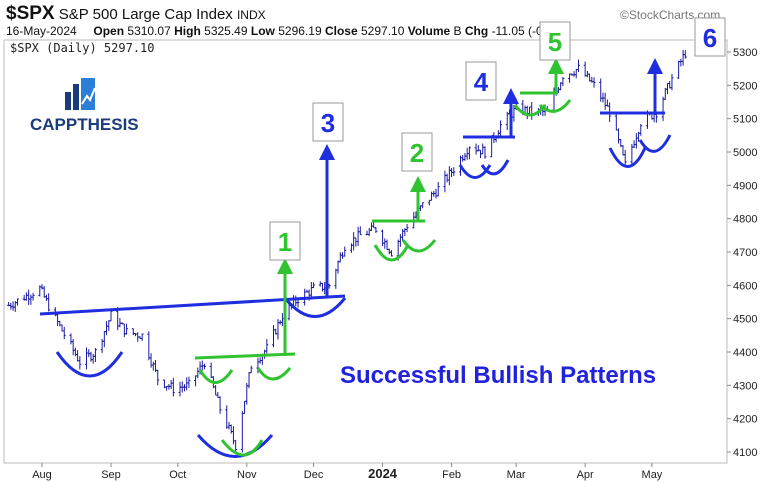 The height and width of the screenshot is (482, 768). What do you see at coordinates (710, 38) in the screenshot?
I see `svg-text: 6` at bounding box center [710, 38].